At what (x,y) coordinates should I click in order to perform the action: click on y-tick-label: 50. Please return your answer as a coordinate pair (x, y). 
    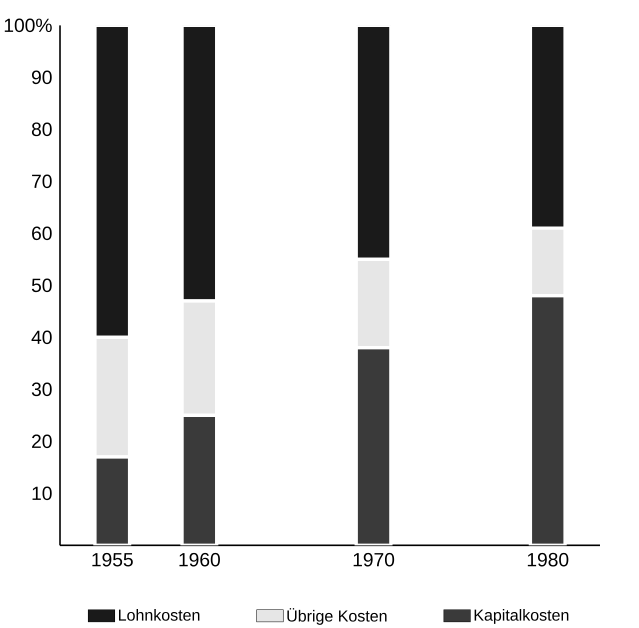
    Looking at the image, I should click on (42, 285).